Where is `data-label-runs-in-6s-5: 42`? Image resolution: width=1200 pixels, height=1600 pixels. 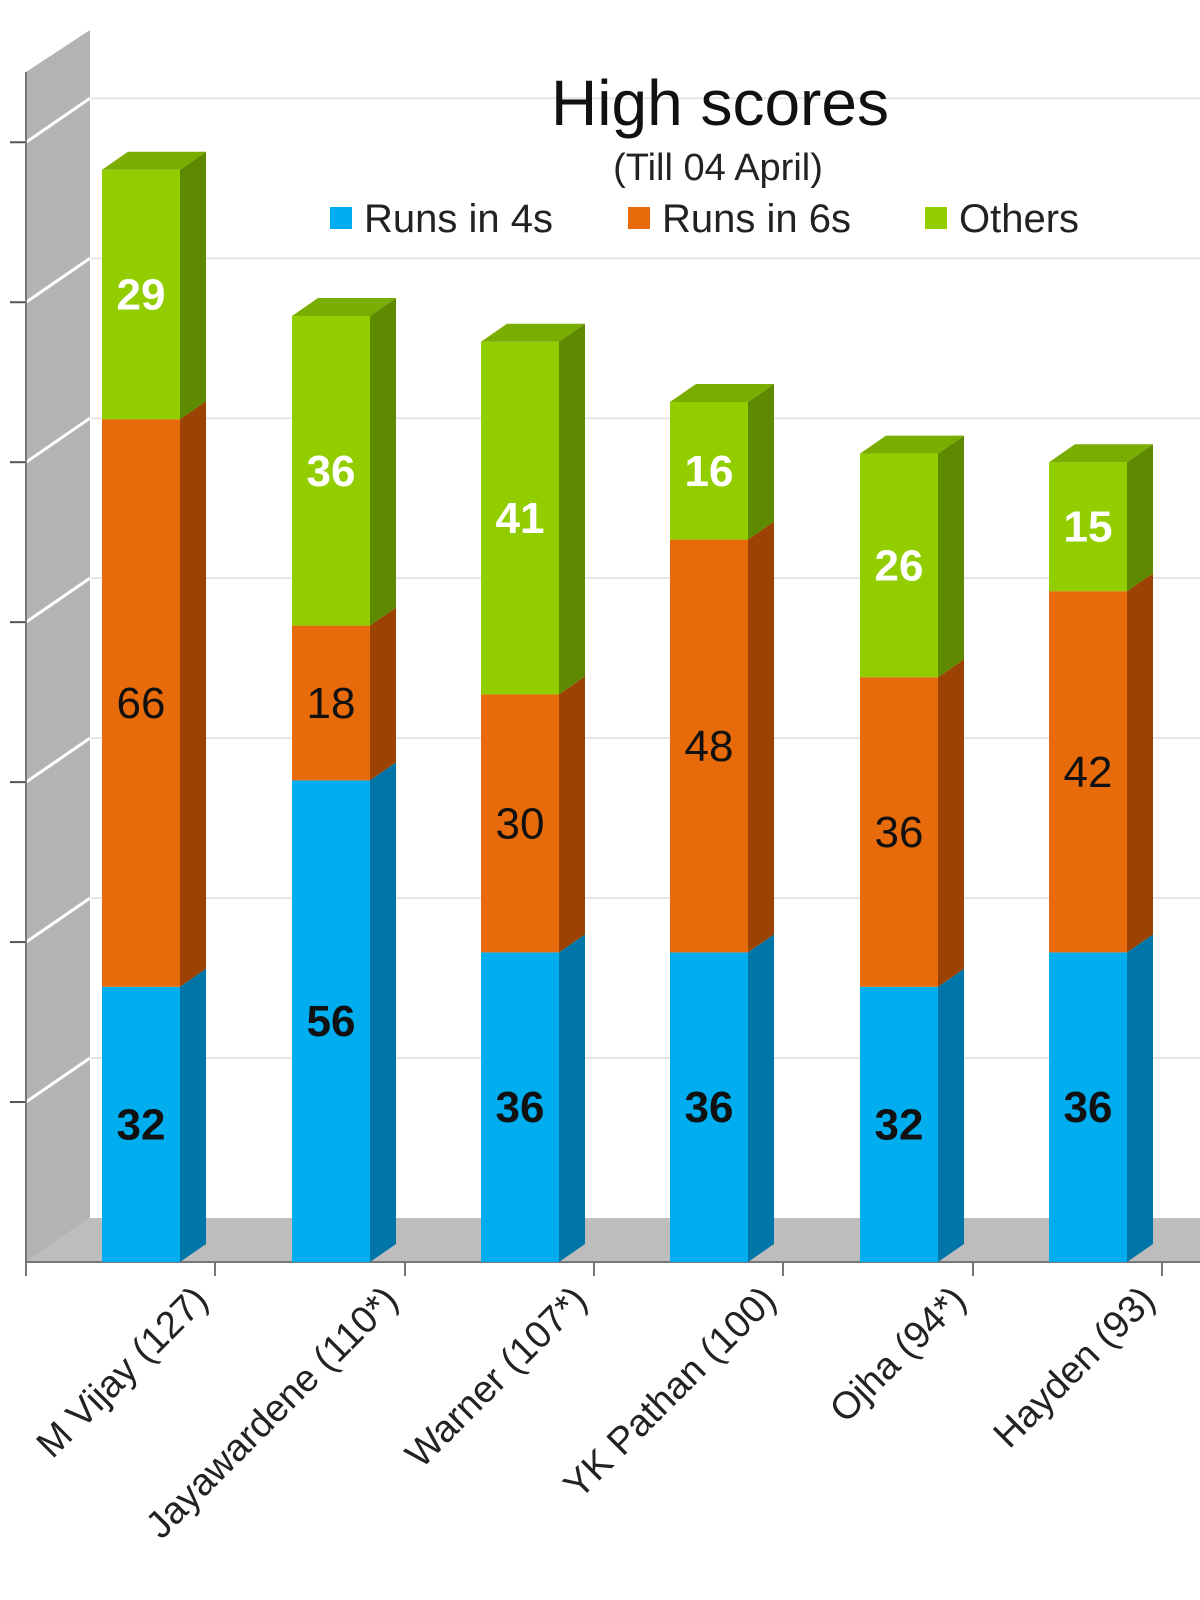
data-label-runs-in-6s-5: 42 is located at coordinates (1088, 772).